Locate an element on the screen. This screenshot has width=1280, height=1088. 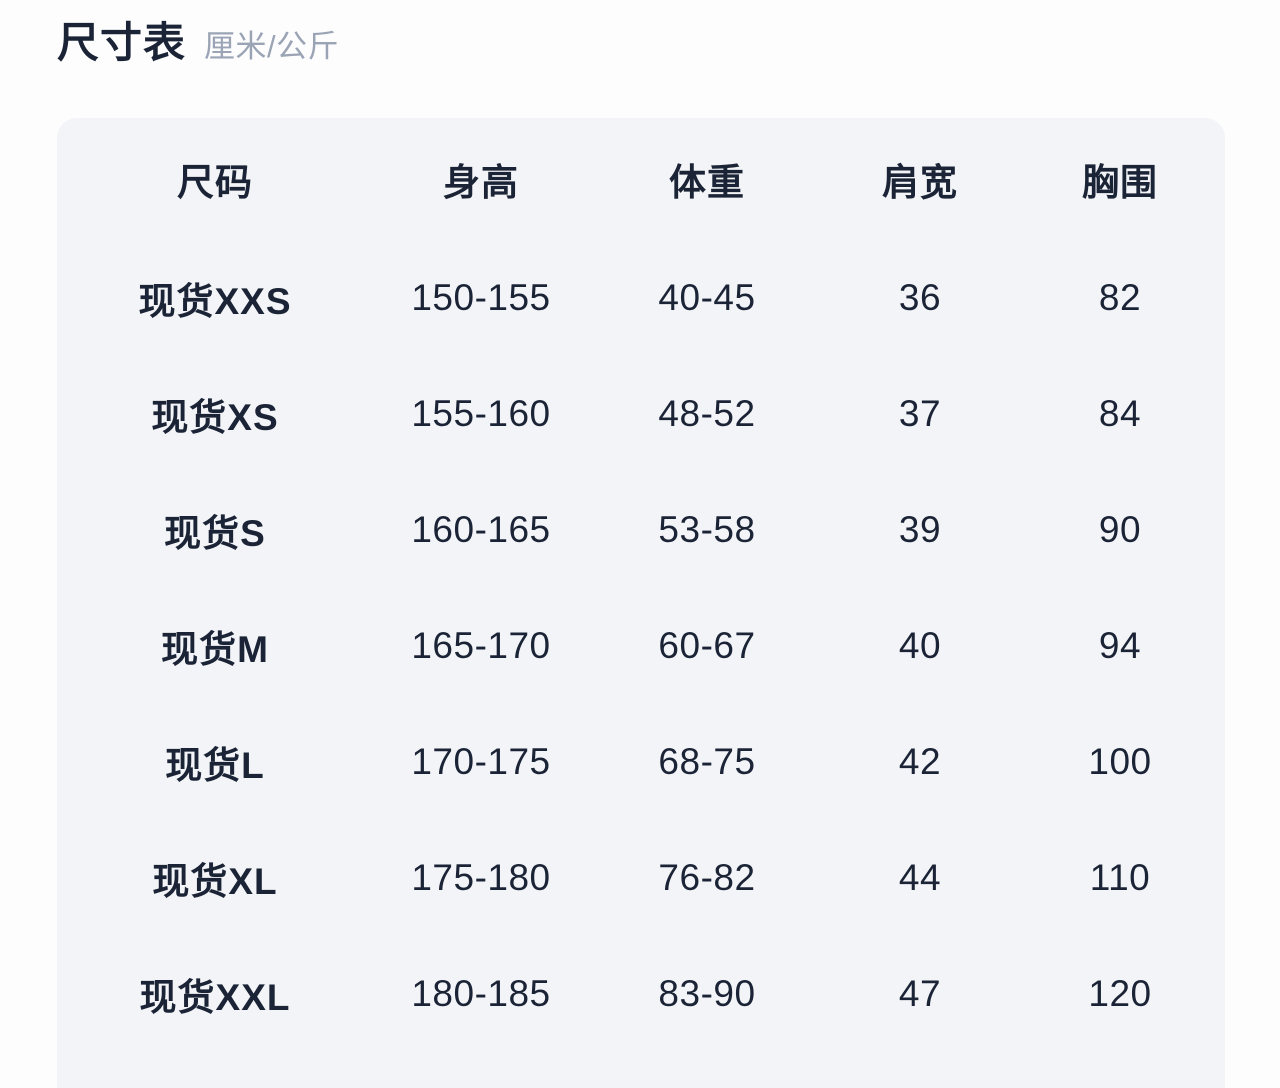
cell-shoulder: 39 is located at coordinates (920, 529).